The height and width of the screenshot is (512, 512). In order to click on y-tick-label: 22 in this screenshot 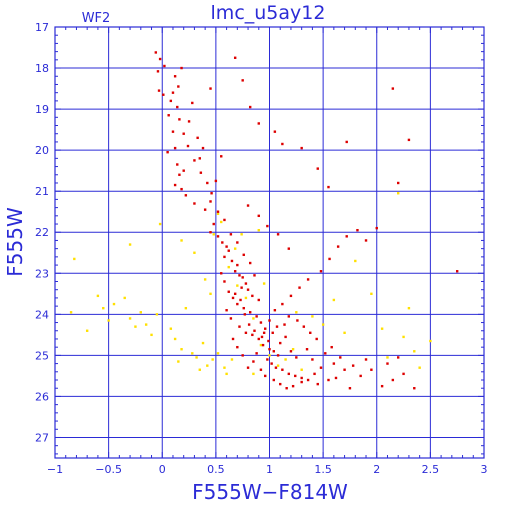, I will do `click(42, 232)`.